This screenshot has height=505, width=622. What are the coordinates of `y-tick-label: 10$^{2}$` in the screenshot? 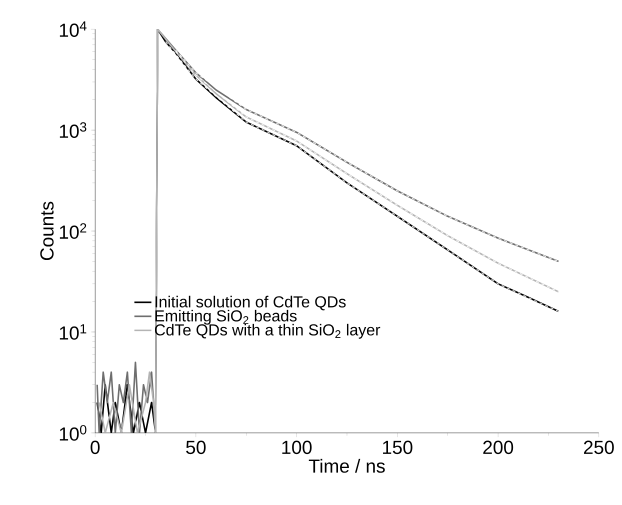 It's located at (73, 231).